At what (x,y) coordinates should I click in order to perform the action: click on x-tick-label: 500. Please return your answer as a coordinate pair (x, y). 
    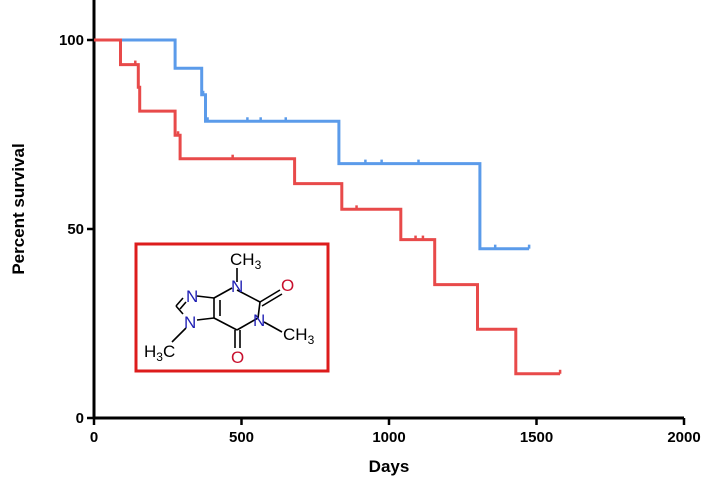
    Looking at the image, I should click on (241, 437).